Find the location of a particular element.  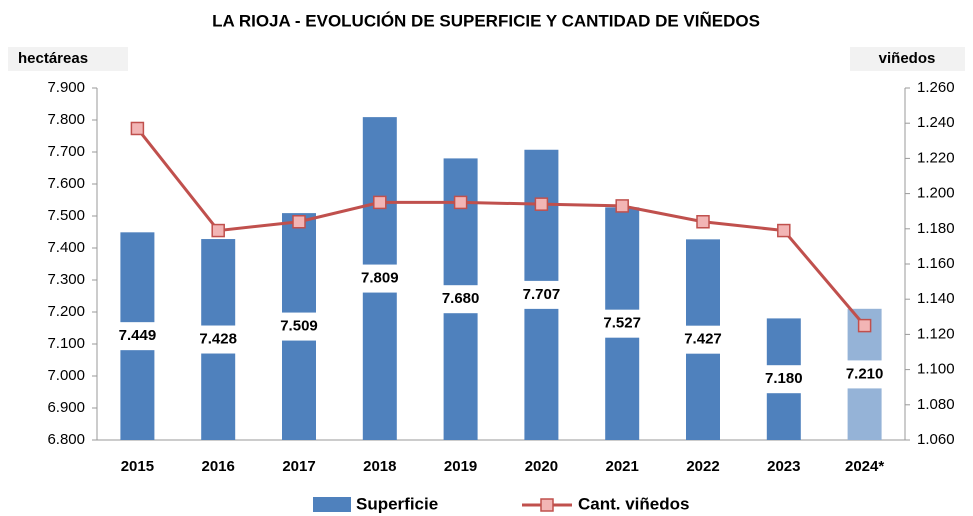

legend-marker is located at coordinates (547, 505).